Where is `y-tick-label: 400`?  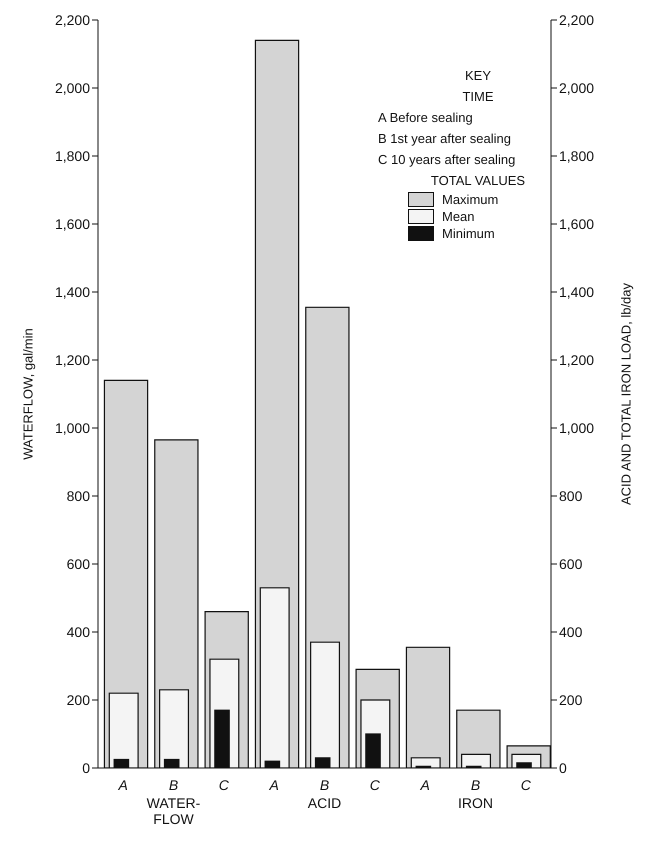 y-tick-label: 400 is located at coordinates (78, 632).